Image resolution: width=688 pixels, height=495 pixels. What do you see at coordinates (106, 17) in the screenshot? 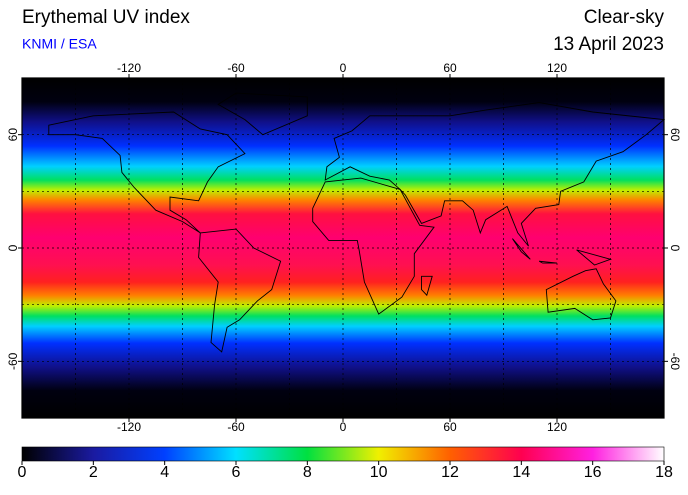
I see `title: Erythemal UV index` at bounding box center [106, 17].